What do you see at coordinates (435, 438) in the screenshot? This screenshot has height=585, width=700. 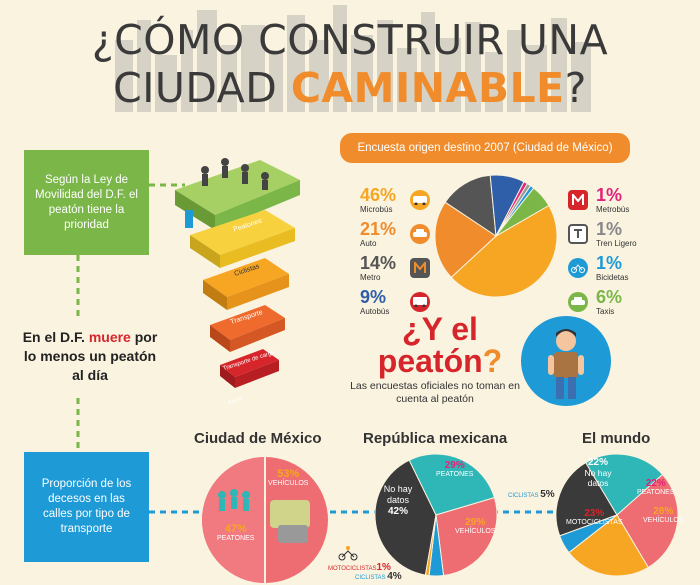 I see `section-title-republica: República mexicana` at bounding box center [435, 438].